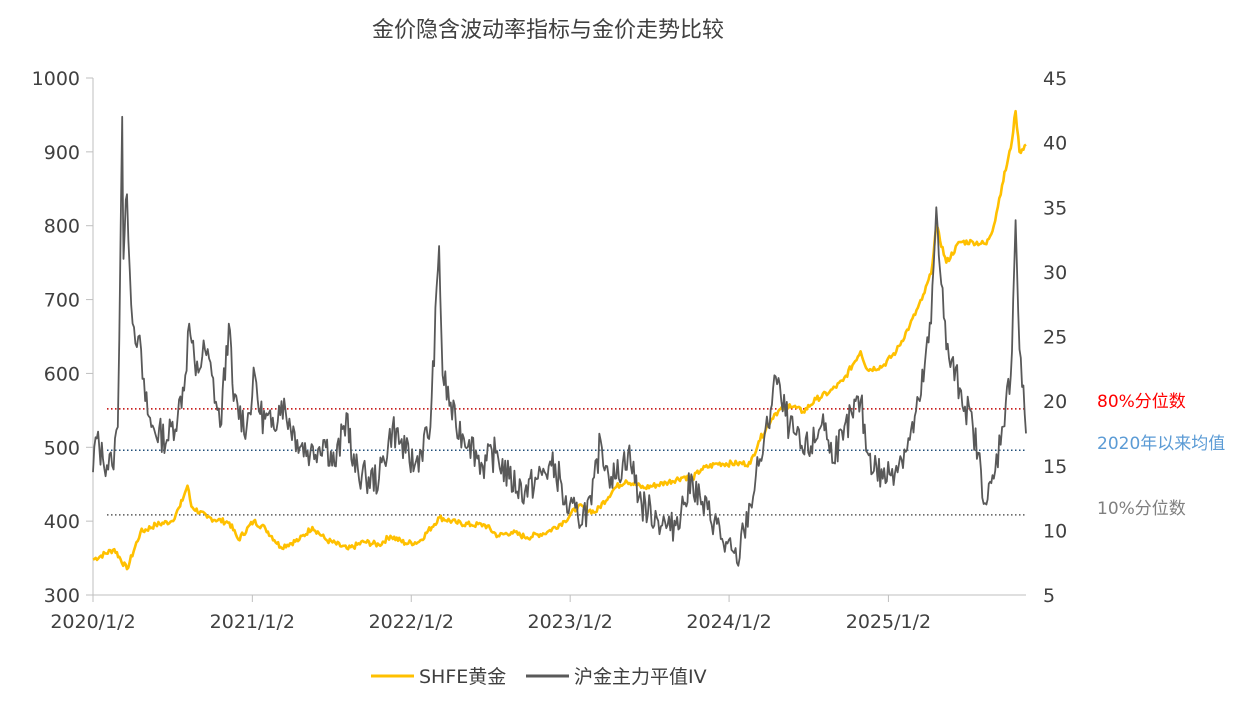 The width and height of the screenshot is (1246, 708). I want to click on y-left-tick-label: 600, so click(62, 374).